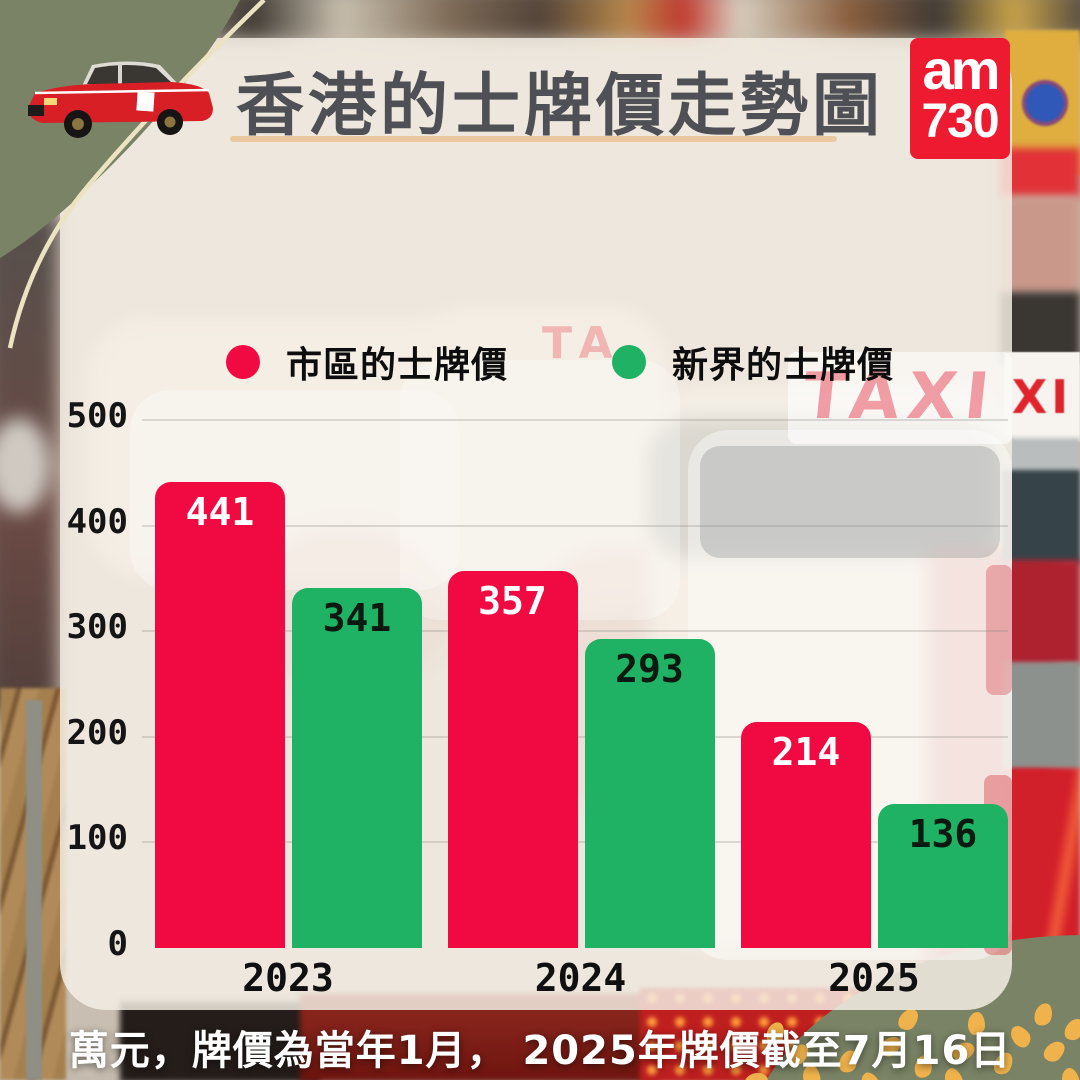  I want to click on taxi-roofsign-edge-text: XI, so click(1042, 397).